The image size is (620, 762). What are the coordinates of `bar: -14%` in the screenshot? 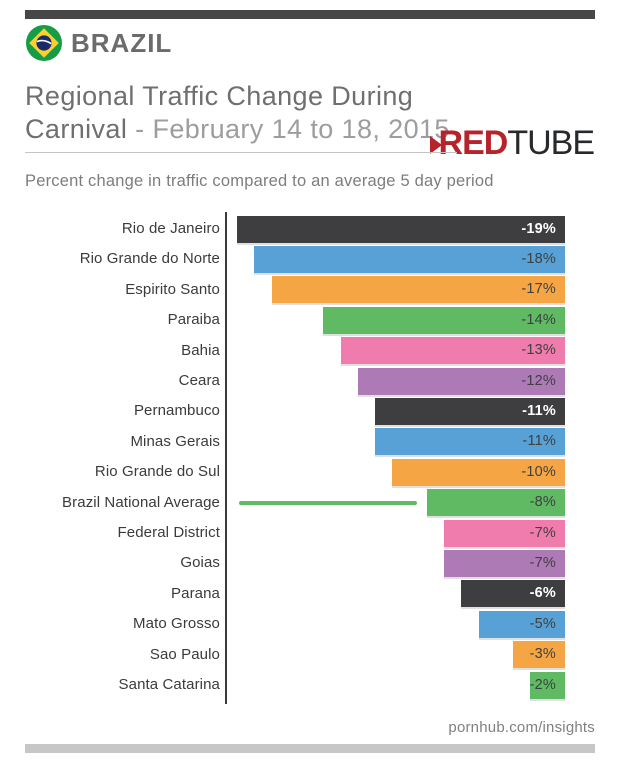 It's located at (444, 320).